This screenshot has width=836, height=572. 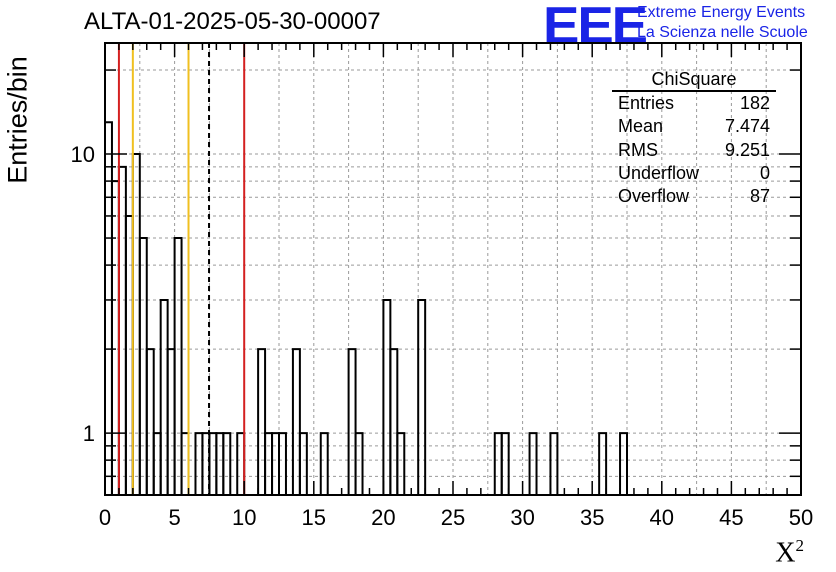 I want to click on y-tick-label: 1, so click(x=89, y=433).